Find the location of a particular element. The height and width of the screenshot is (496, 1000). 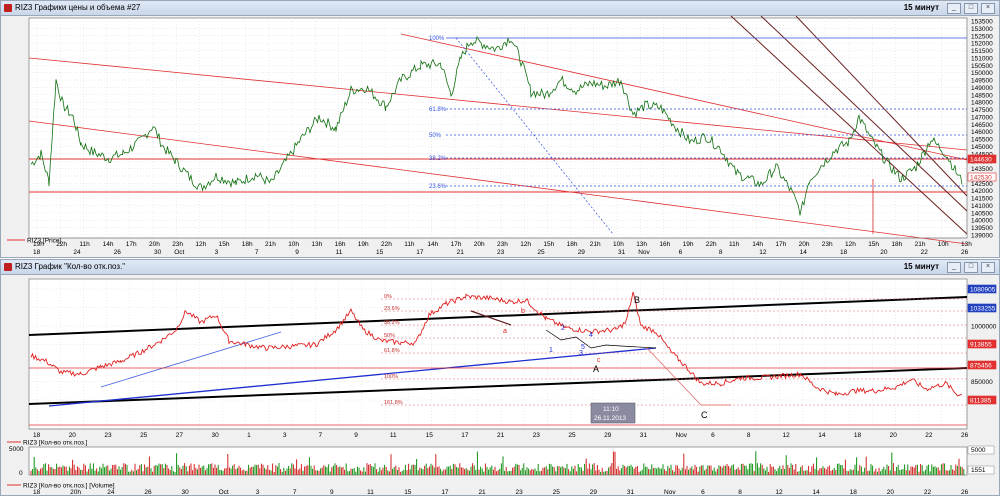

oi-fib-label: 100% is located at coordinates (391, 377).